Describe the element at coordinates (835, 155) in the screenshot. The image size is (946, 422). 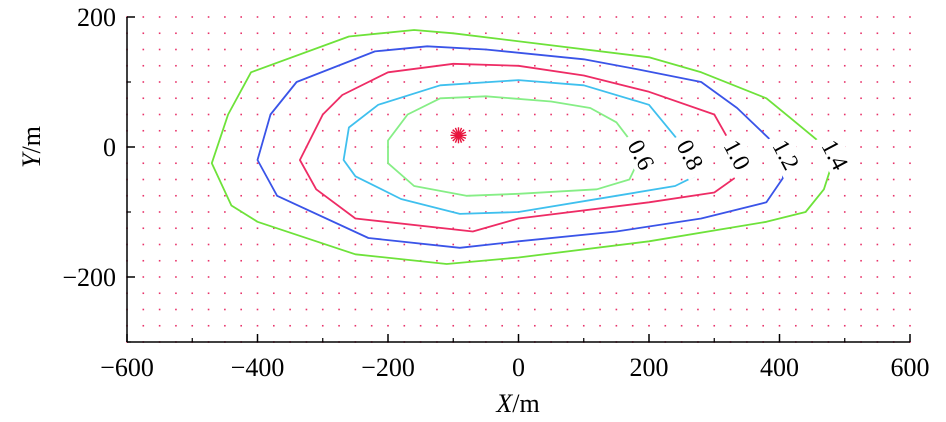
I see `contour-label-bg` at that location.